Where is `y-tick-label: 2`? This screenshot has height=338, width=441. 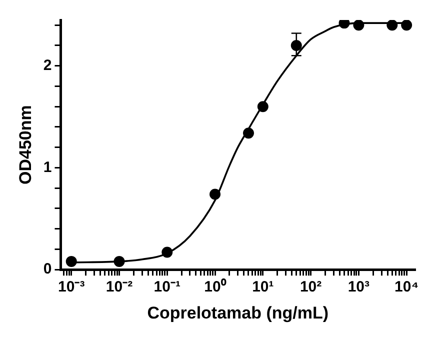
y-tick-label: 2 is located at coordinates (47, 65).